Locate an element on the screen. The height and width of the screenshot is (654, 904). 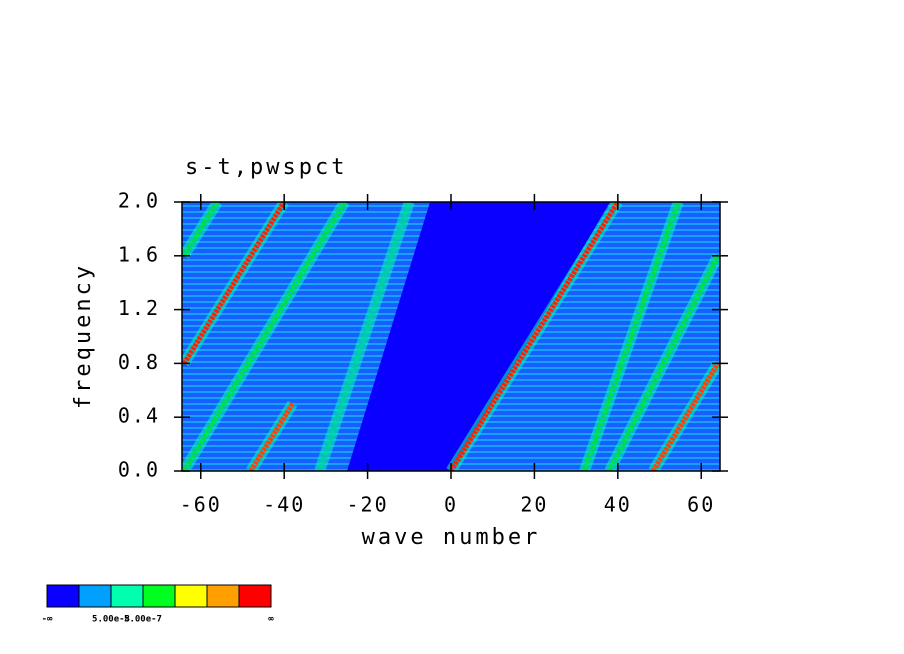
x-tick-label: -20 is located at coordinates (368, 505).